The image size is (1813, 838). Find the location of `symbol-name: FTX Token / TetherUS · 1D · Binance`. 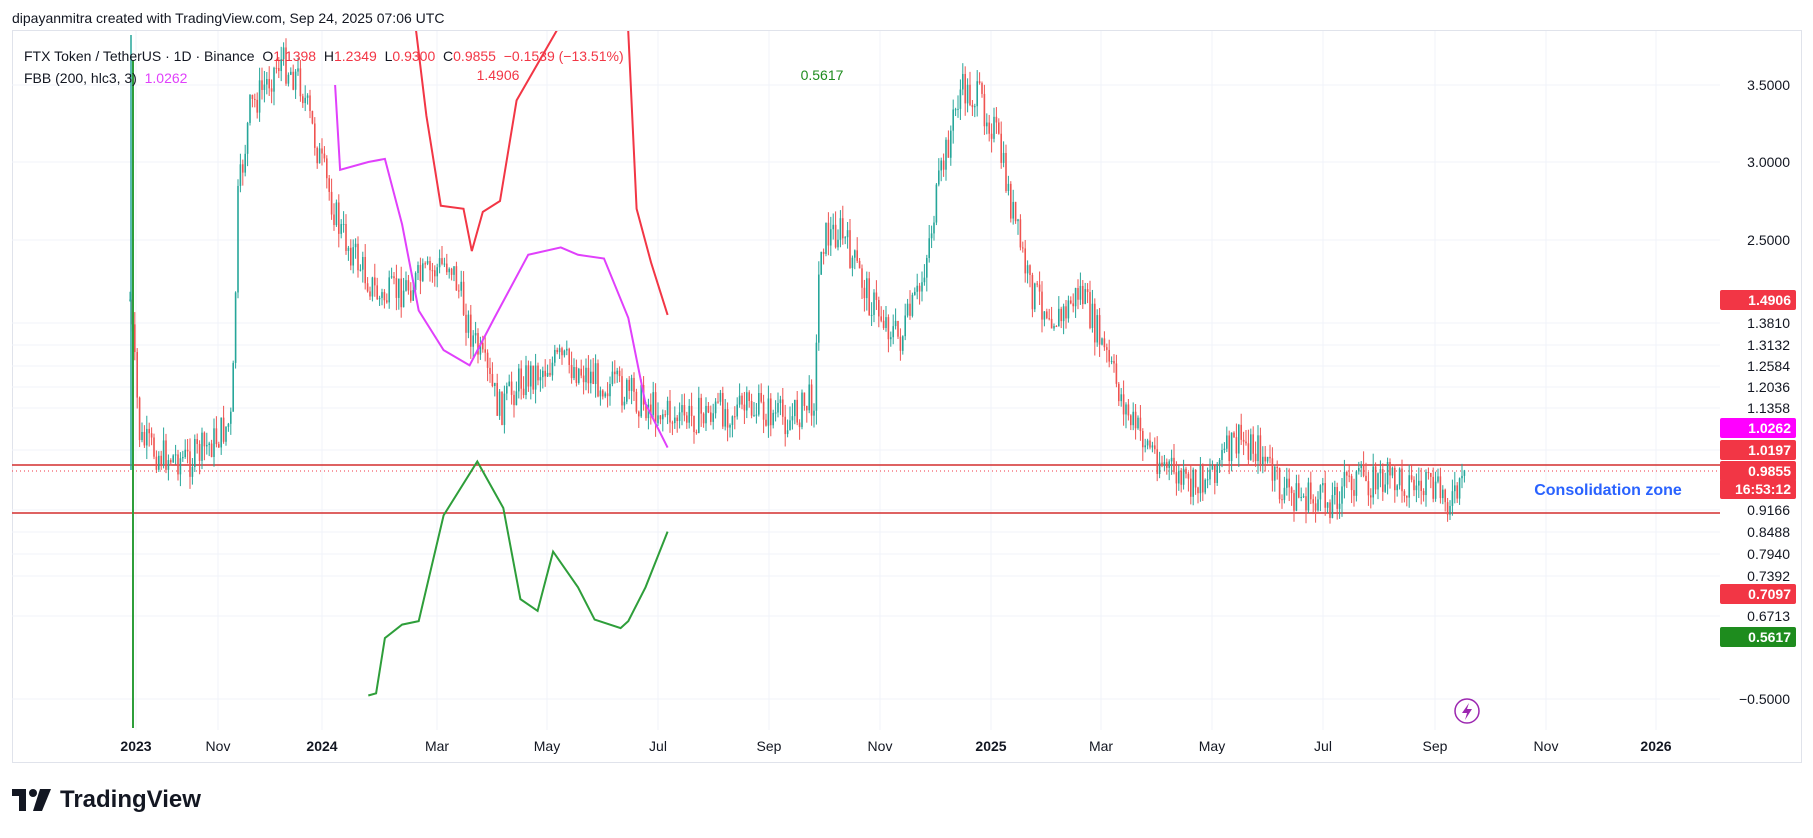

symbol-name: FTX Token / TetherUS · 1D · Binance is located at coordinates (139, 56).